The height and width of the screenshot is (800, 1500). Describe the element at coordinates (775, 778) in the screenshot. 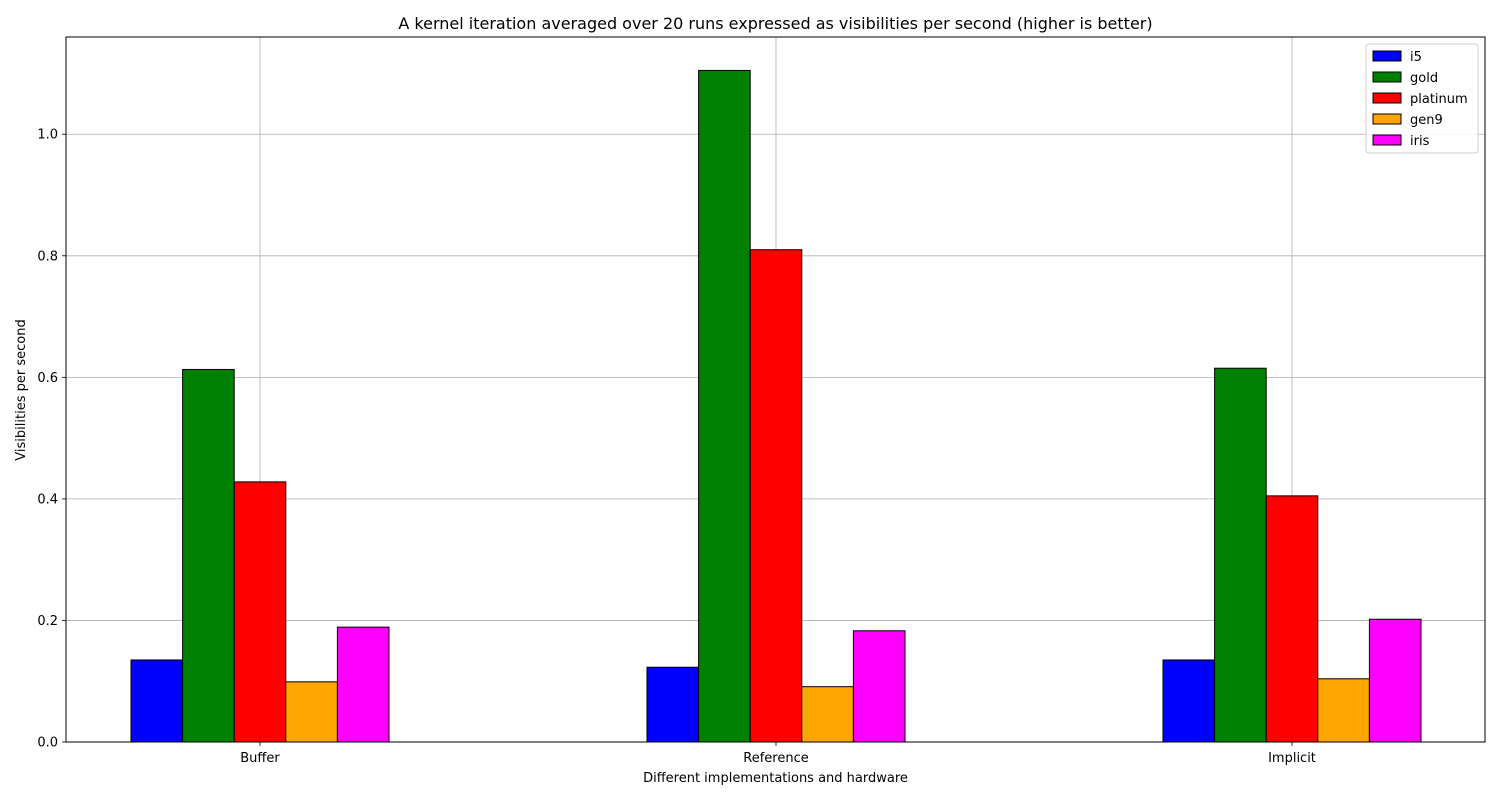

I see `x-axis-label: Different implementations and hardware` at that location.